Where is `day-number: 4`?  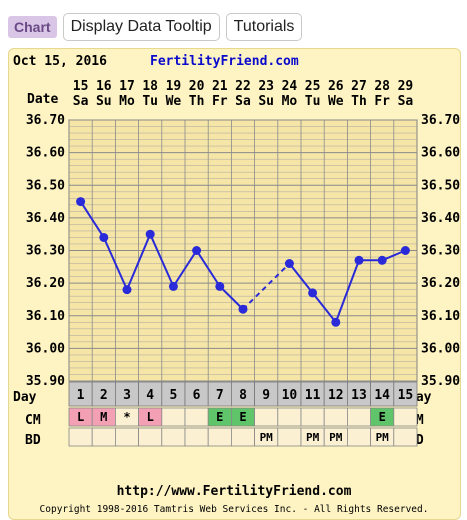
day-number: 4 is located at coordinates (150, 395).